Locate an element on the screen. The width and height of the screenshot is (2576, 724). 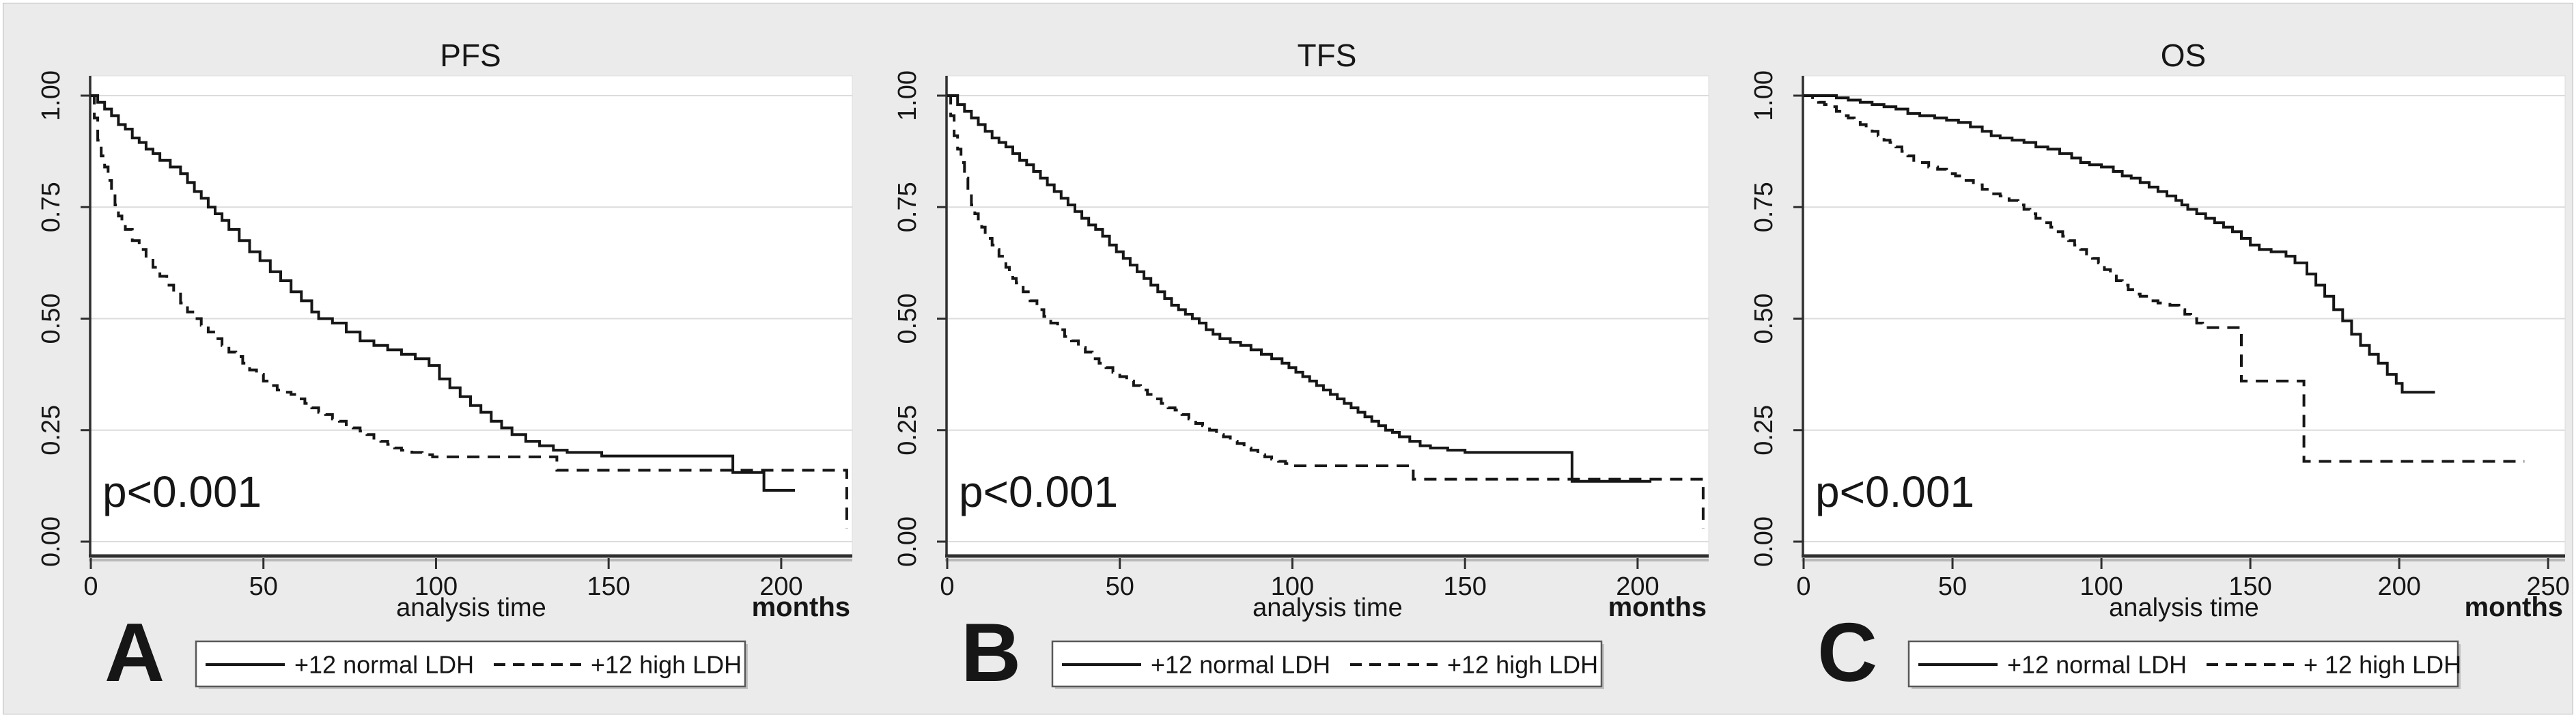
panel-title: PFS is located at coordinates (470, 55).